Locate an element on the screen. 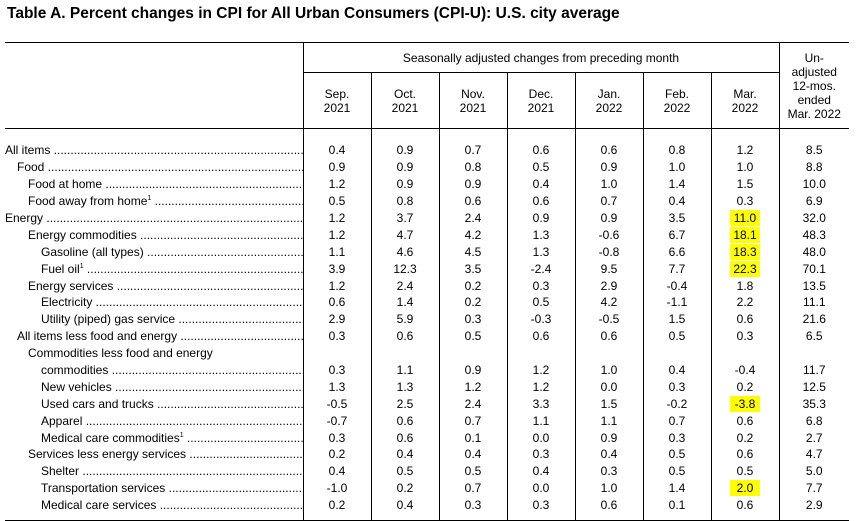 The image size is (856, 521). row-label: Fuel oil1 is located at coordinates (154, 268).